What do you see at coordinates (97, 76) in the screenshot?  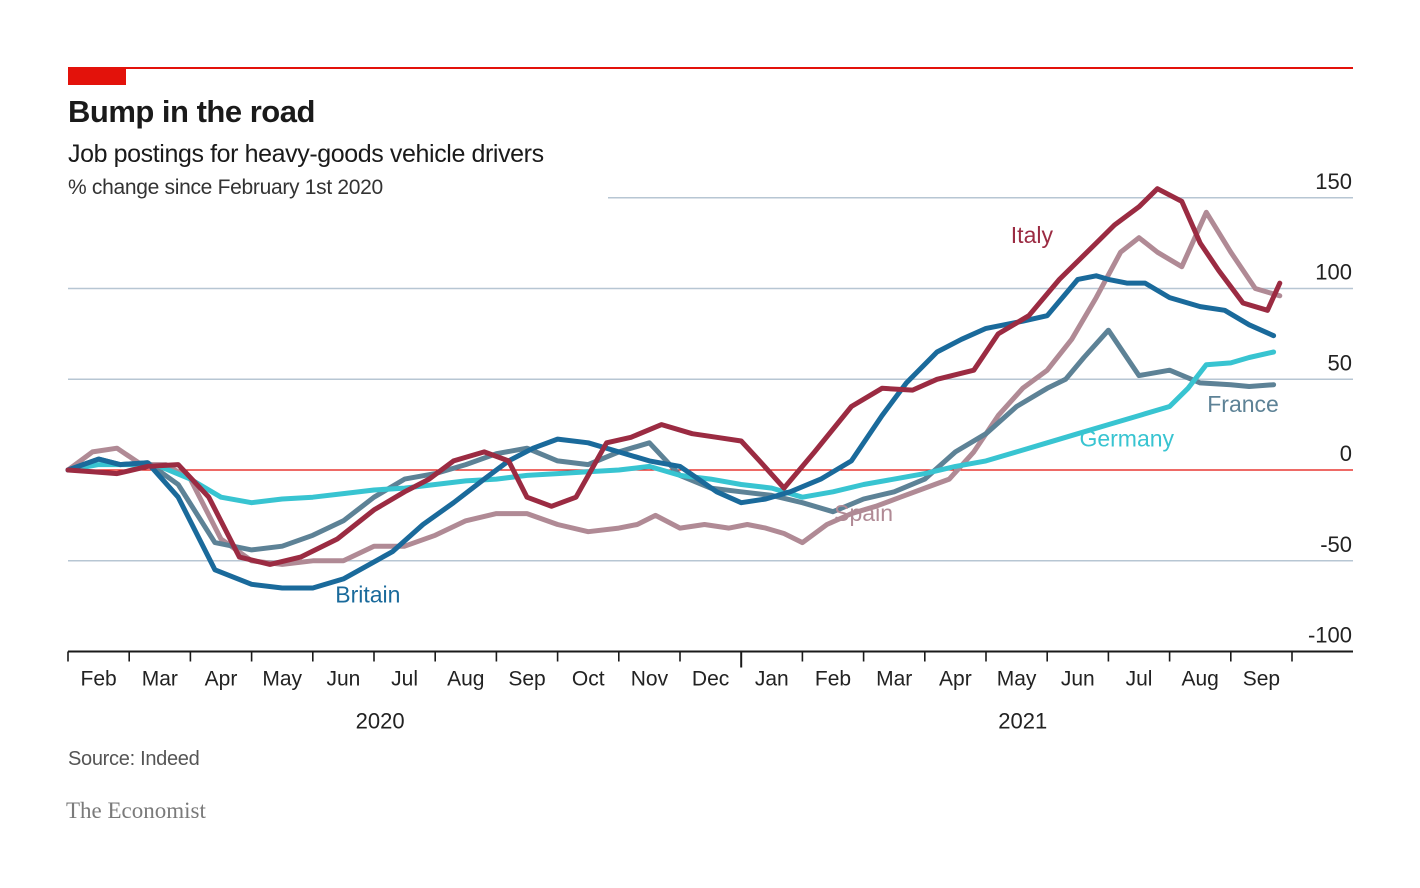 I see `economist-red-tag` at bounding box center [97, 76].